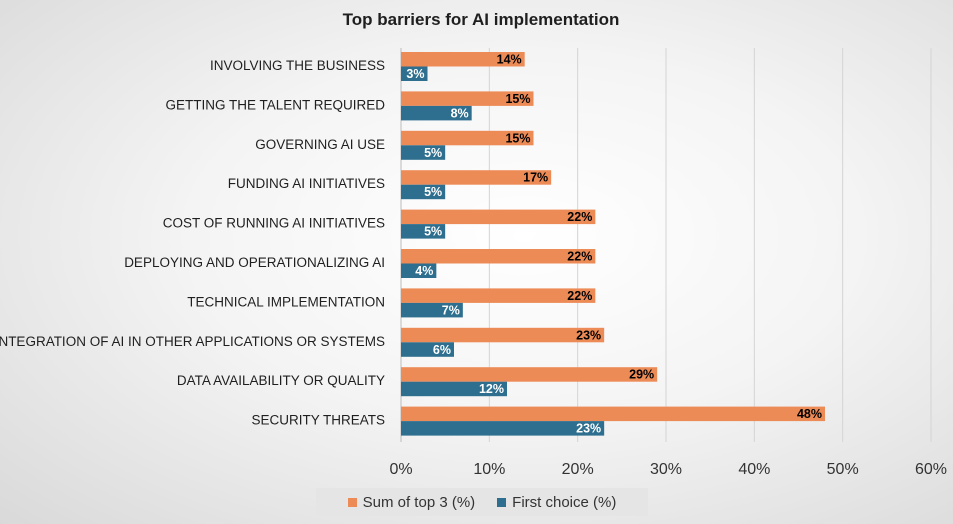 This screenshot has width=953, height=524. Describe the element at coordinates (641, 375) in the screenshot. I see `data-label: 29%` at that location.